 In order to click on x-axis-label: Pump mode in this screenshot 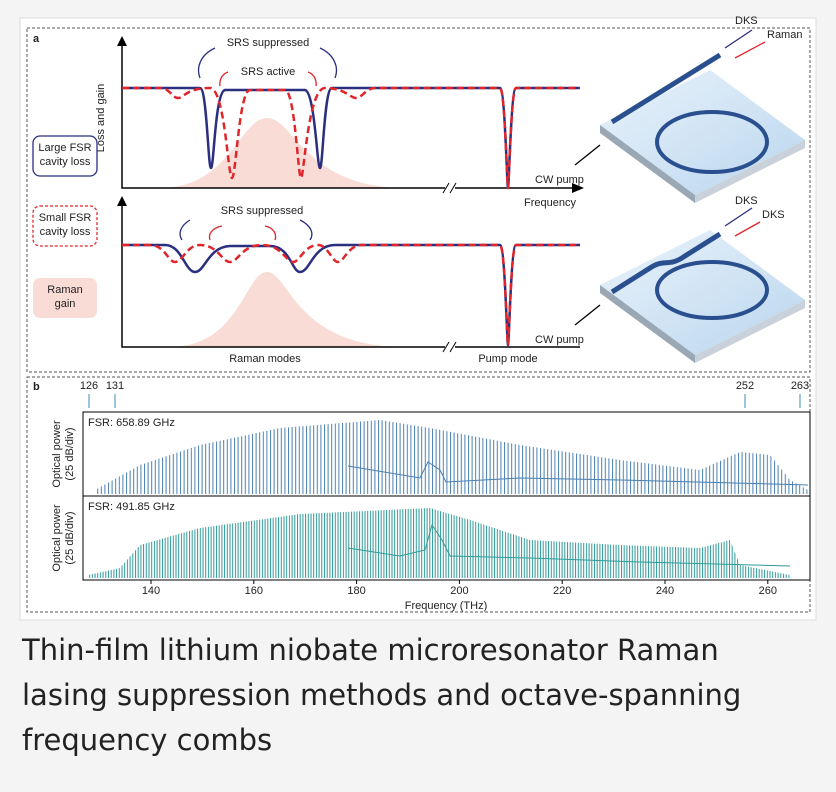, I will do `click(507, 359)`.